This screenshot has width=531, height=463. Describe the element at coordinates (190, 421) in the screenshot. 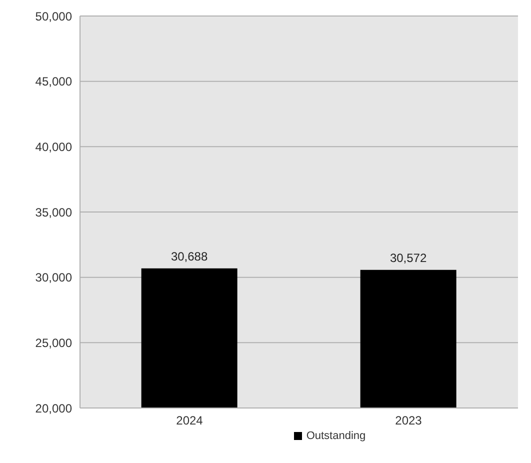

I see `x-tick-label: 2024` at that location.